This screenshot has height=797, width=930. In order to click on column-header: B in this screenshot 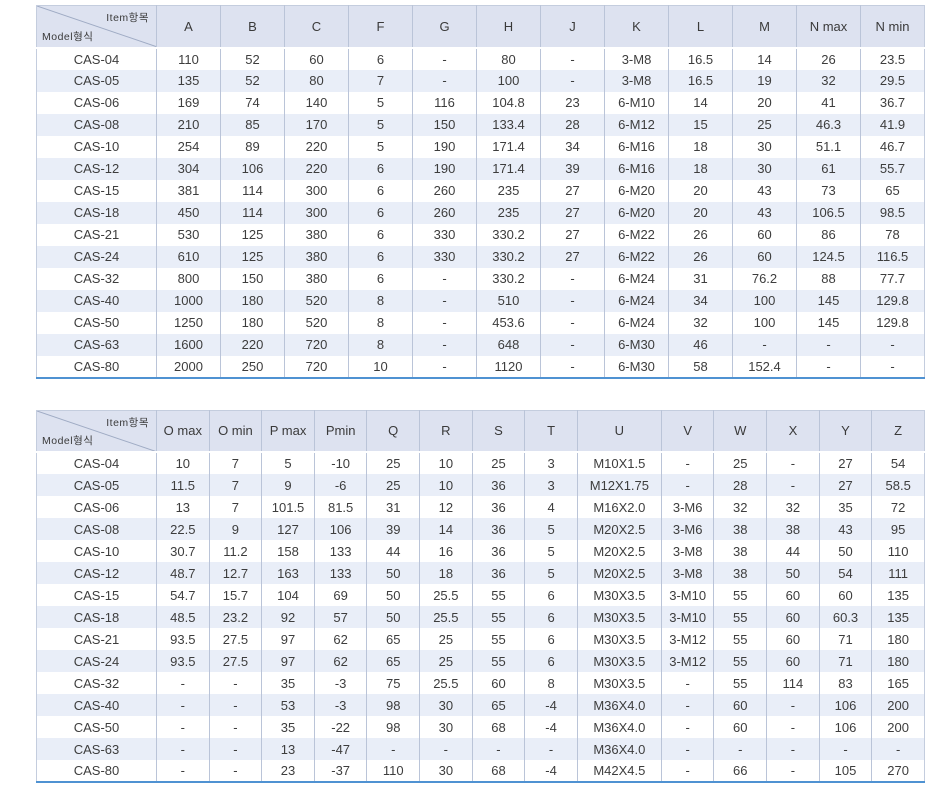, I will do `click(252, 27)`.